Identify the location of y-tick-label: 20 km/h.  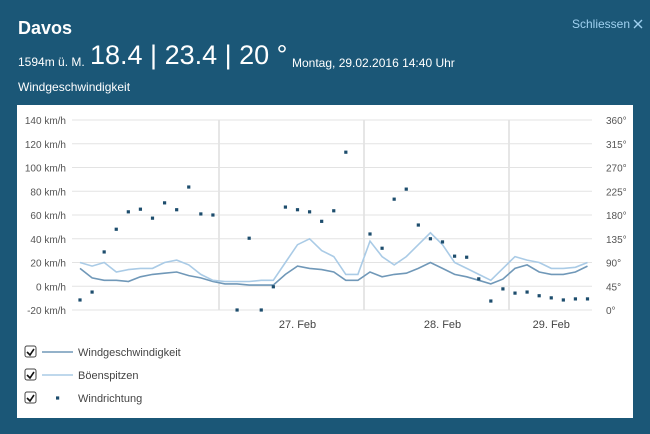
(48, 264).